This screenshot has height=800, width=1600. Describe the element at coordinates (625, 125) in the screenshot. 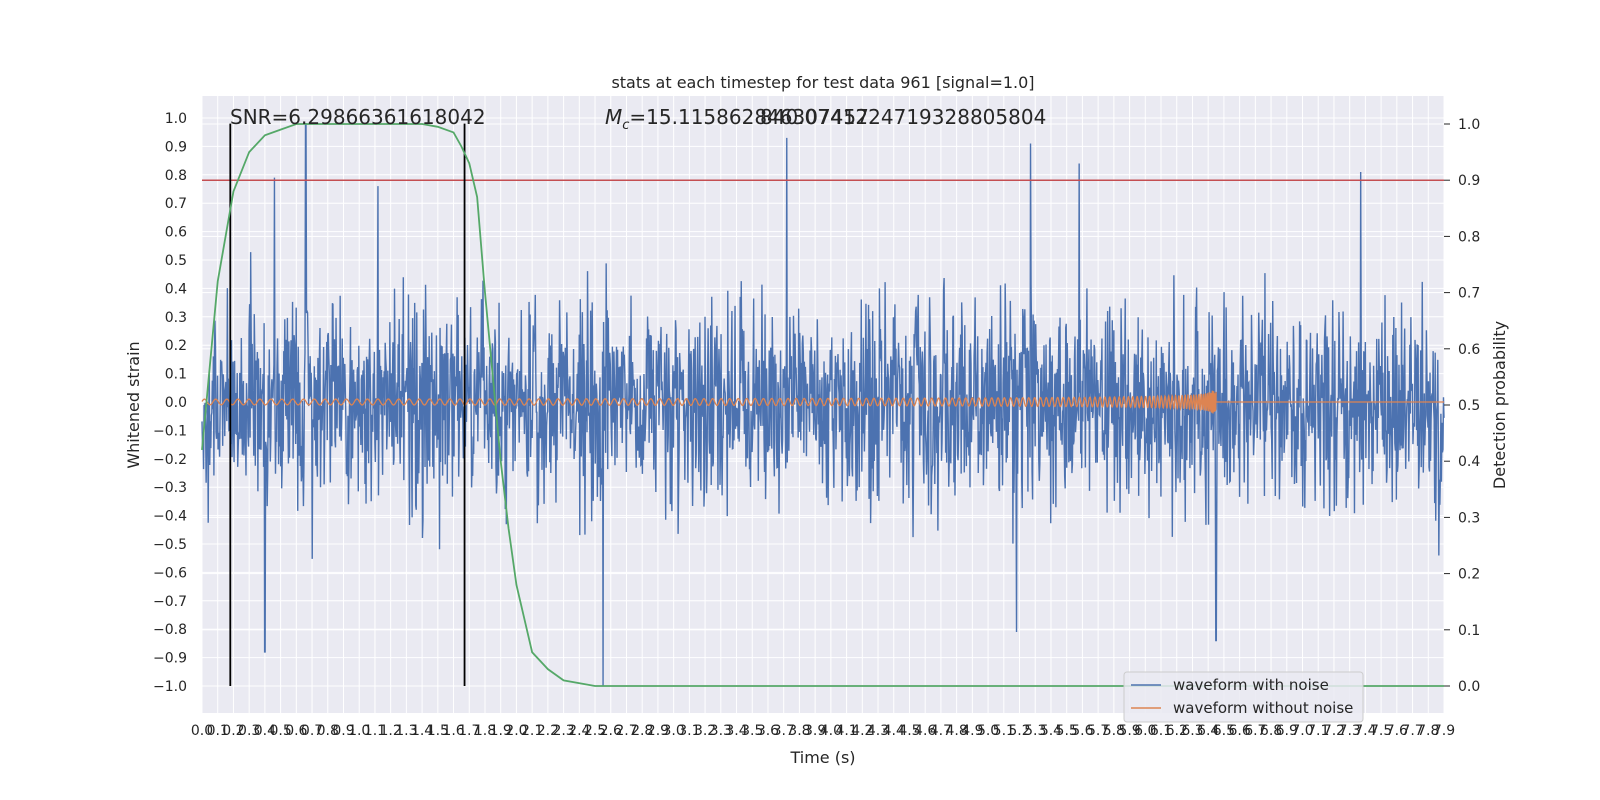

I see `mc-subscript: c` at that location.